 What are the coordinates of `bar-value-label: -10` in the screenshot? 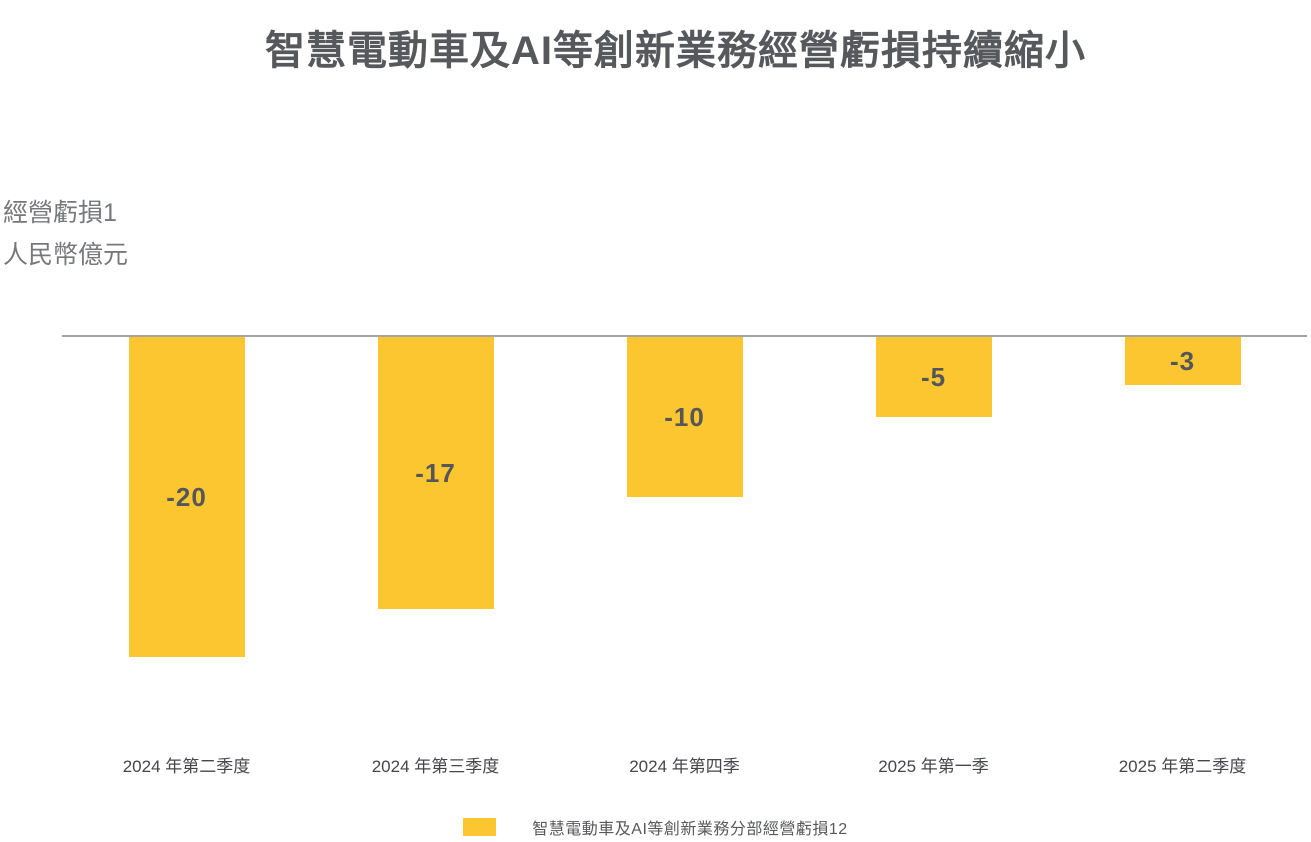 It's located at (684, 416).